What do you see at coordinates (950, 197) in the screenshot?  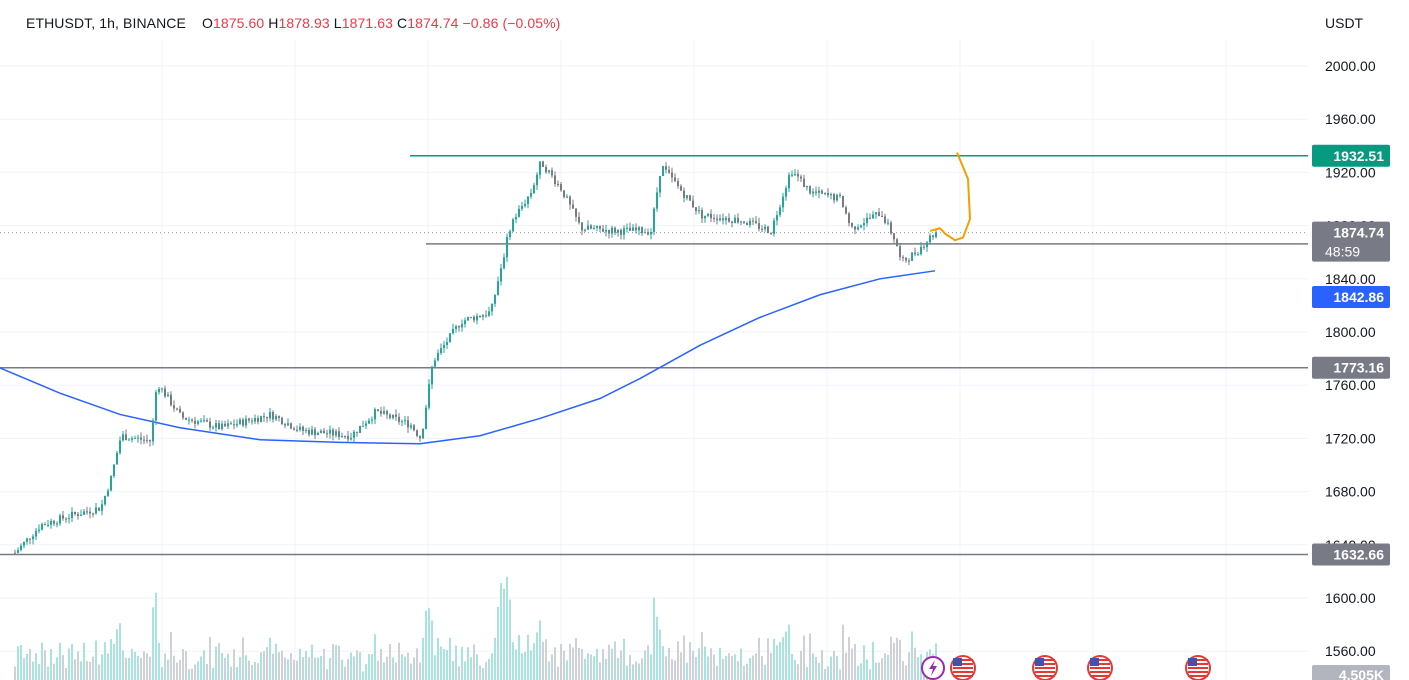 I see `projection-path` at bounding box center [950, 197].